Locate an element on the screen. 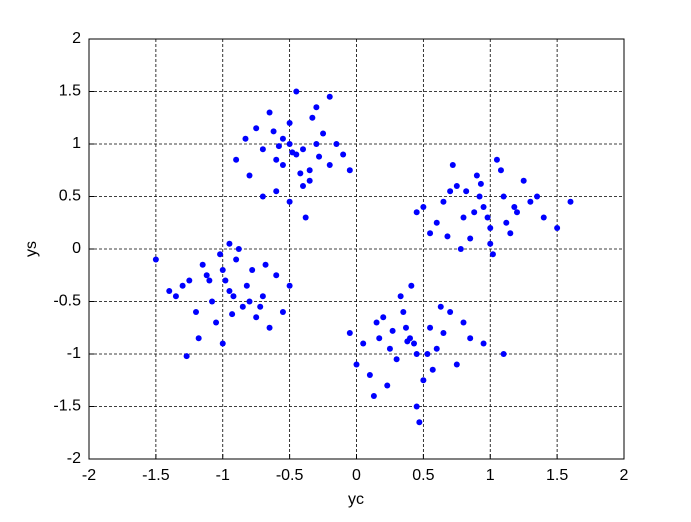 This screenshot has height=522, width=691. y-tick-label: -1 is located at coordinates (74, 353).